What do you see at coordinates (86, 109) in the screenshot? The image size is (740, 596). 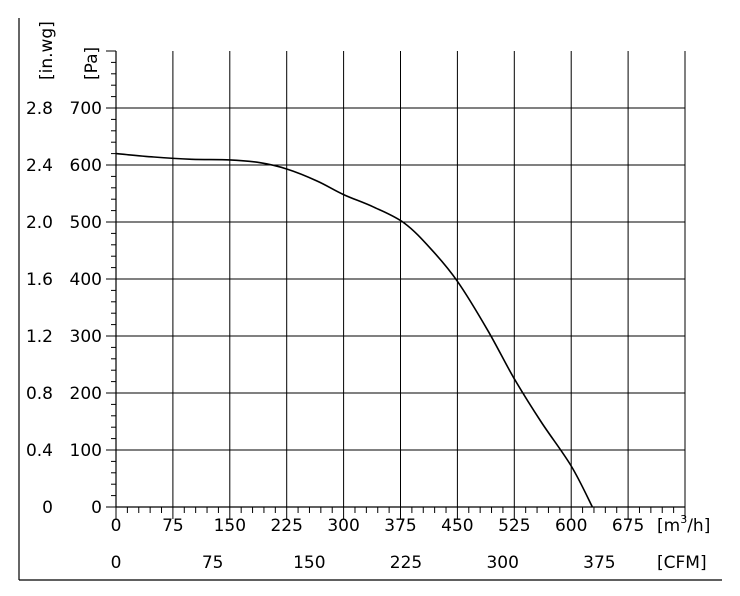 I see `y-pa-tick-label: 700` at bounding box center [86, 109].